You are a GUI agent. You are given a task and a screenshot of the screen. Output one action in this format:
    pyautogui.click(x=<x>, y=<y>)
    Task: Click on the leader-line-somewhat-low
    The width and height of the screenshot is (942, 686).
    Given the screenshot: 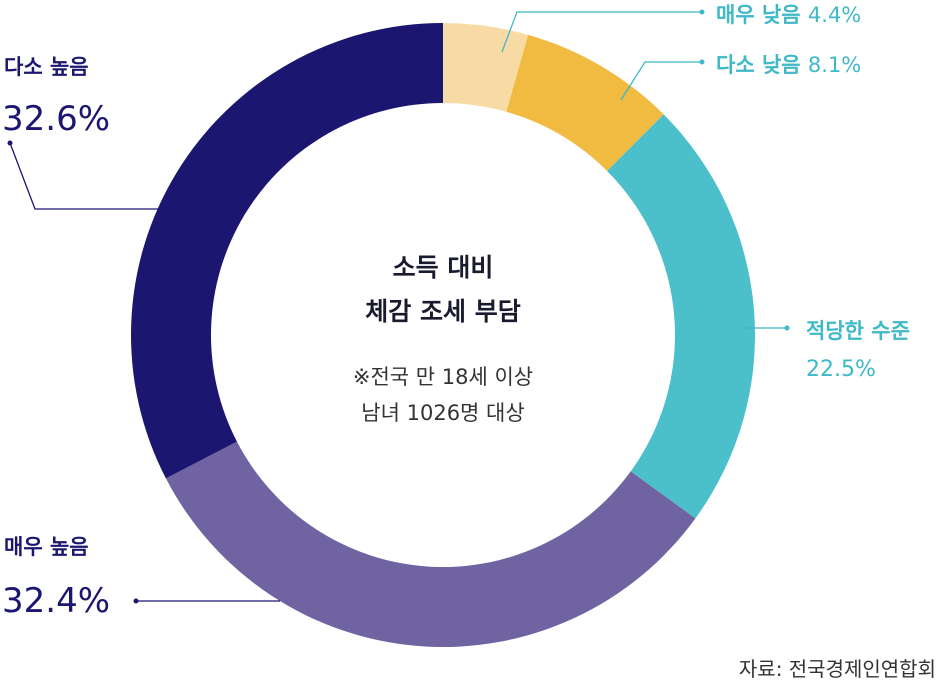 What is the action you would take?
    pyautogui.click(x=661, y=81)
    